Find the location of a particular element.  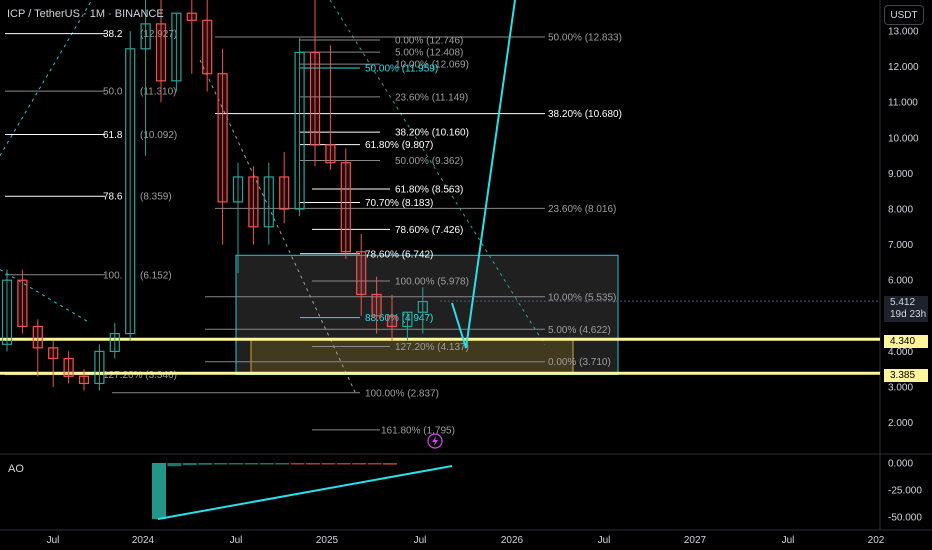

fib-level-label: 0.00% (12.746) is located at coordinates (429, 41).